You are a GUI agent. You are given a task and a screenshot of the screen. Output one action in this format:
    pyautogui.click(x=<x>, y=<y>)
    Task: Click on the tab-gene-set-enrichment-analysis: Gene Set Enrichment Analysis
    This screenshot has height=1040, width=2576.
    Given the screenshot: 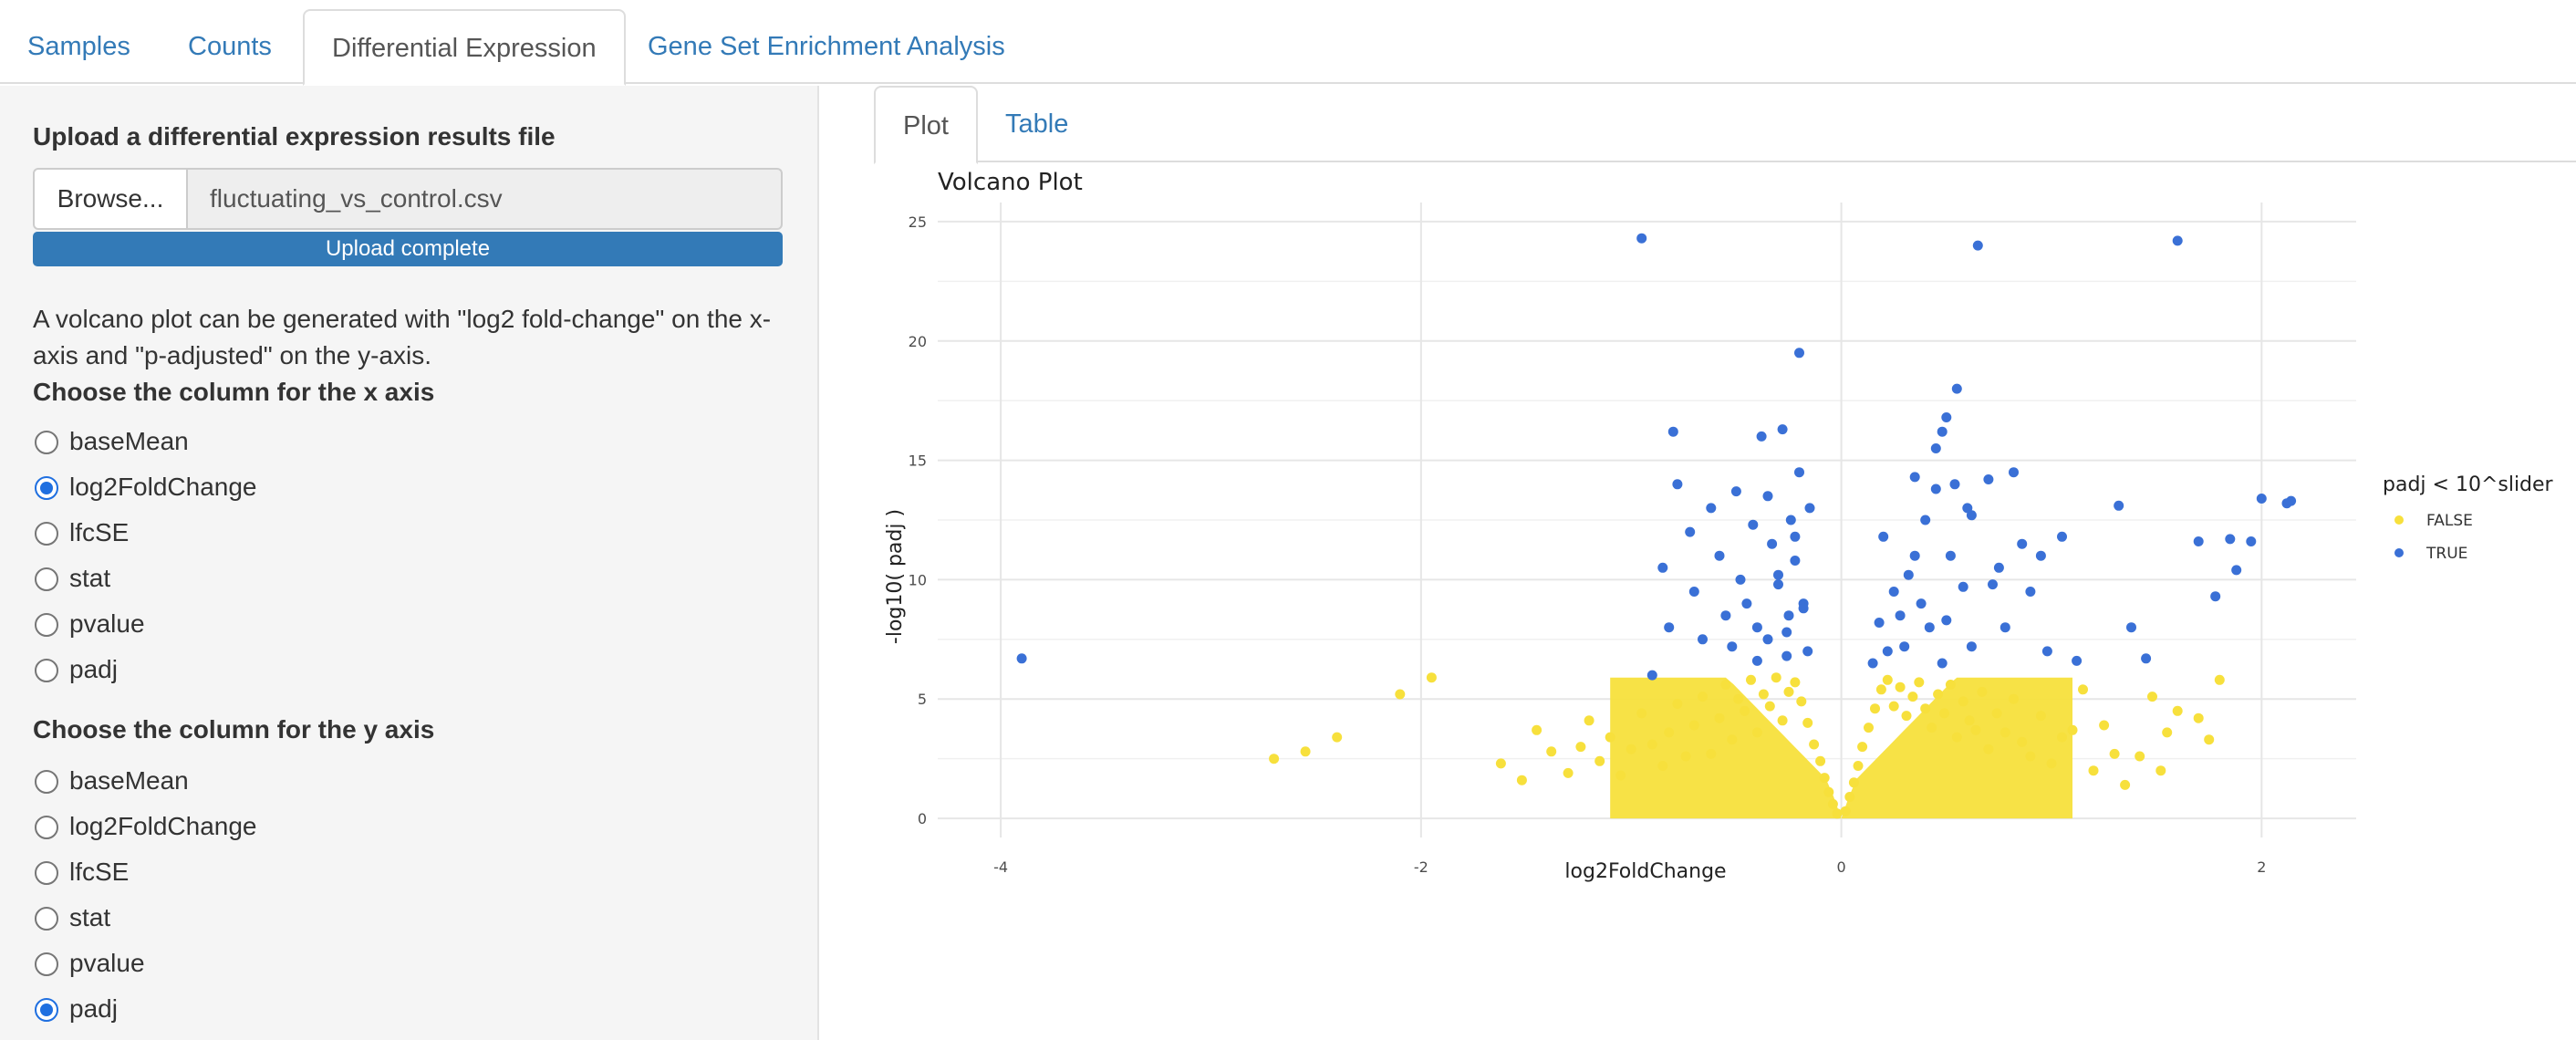 What is the action you would take?
    pyautogui.click(x=826, y=47)
    